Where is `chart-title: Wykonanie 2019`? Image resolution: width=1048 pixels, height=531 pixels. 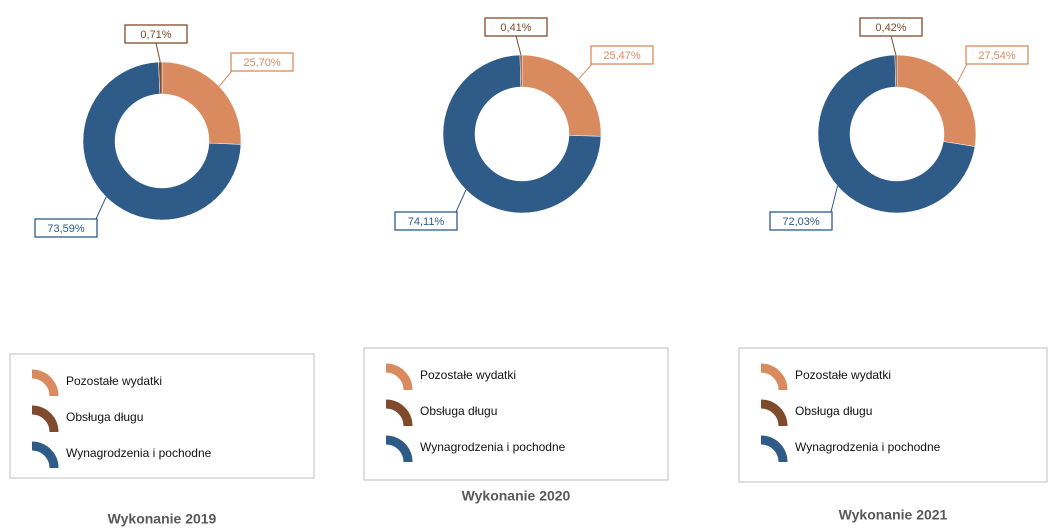
chart-title: Wykonanie 2019 is located at coordinates (162, 519).